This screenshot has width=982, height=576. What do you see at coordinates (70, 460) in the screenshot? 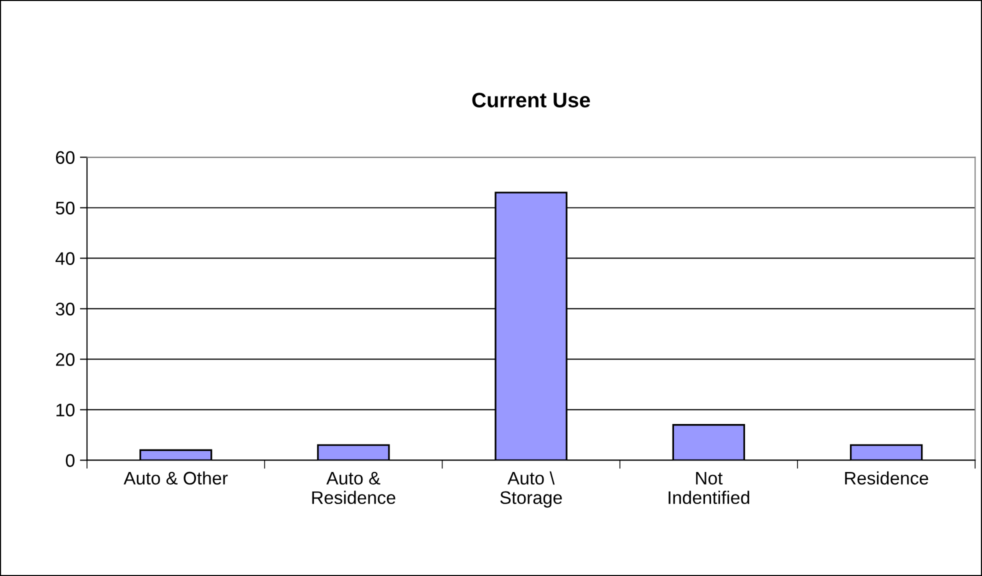
I see `y-tick-label: 0` at bounding box center [70, 460].